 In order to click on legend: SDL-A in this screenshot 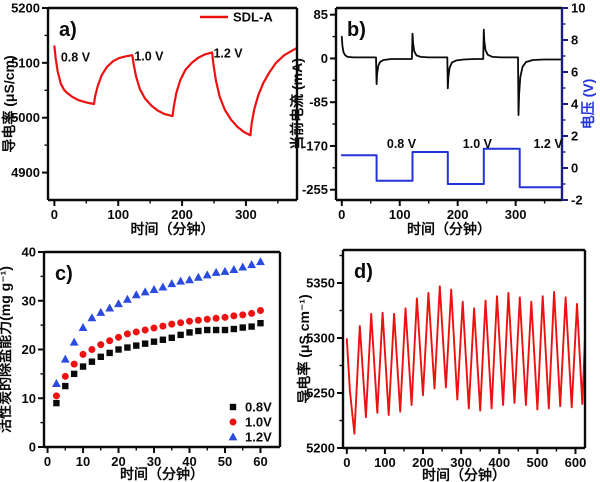, I will do `click(236, 17)`.